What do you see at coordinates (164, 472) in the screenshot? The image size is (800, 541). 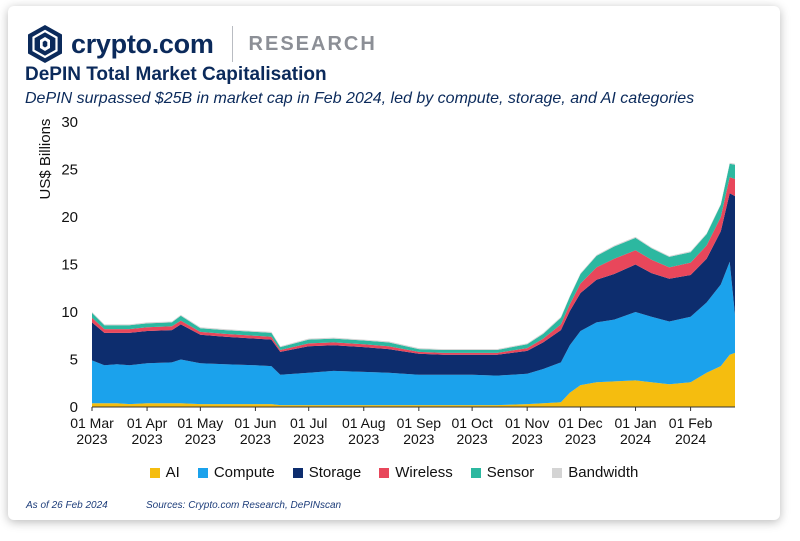 I see `legend-item-ai: AI` at bounding box center [164, 472].